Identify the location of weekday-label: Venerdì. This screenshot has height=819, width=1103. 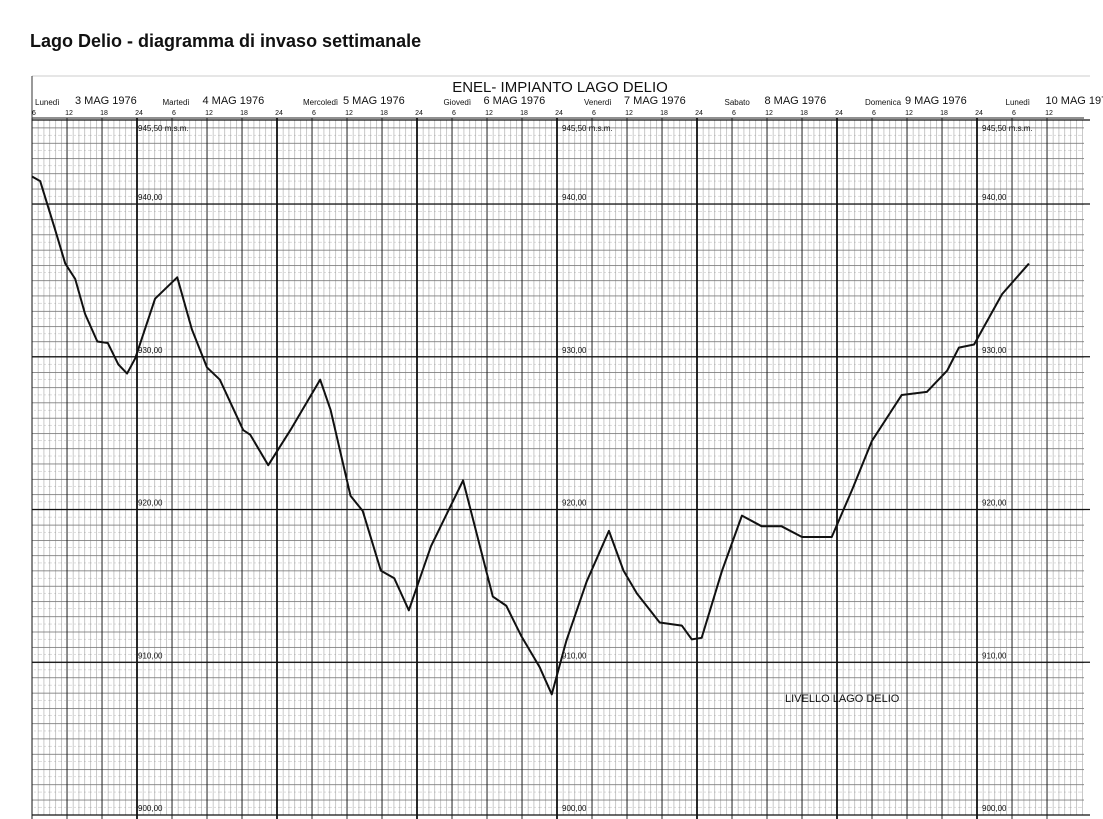
(598, 102).